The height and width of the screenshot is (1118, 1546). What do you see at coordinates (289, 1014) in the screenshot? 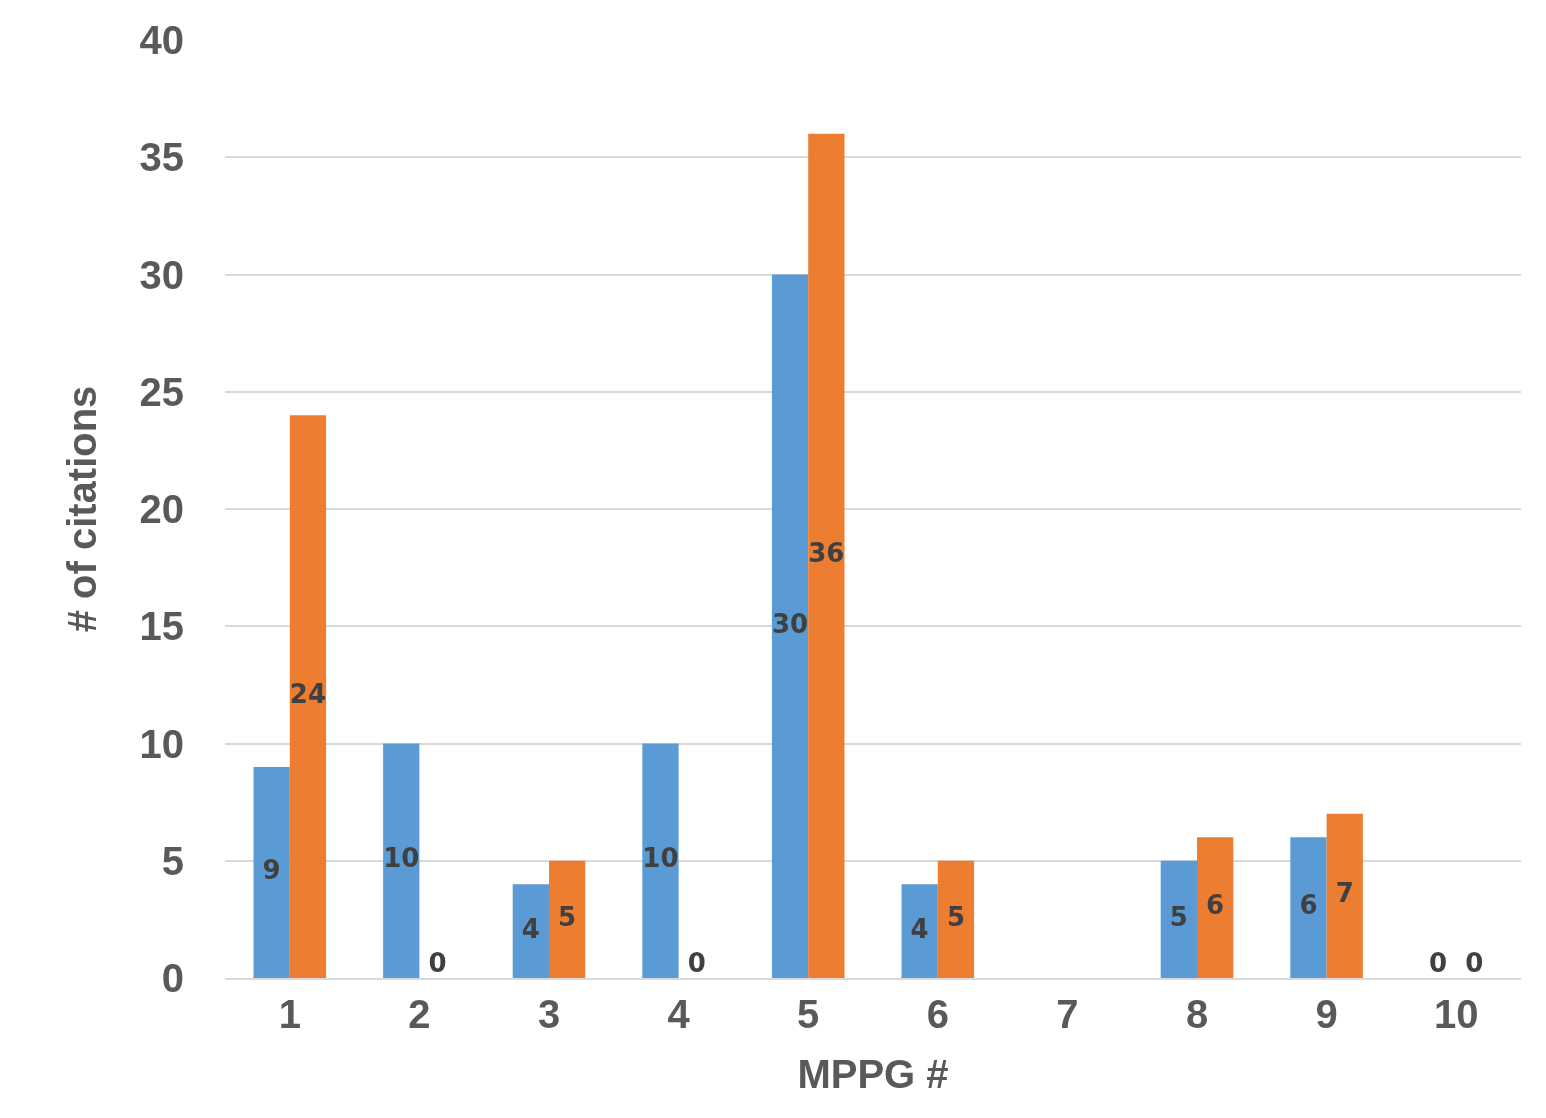
I see `x-tick-label: 1` at bounding box center [289, 1014].